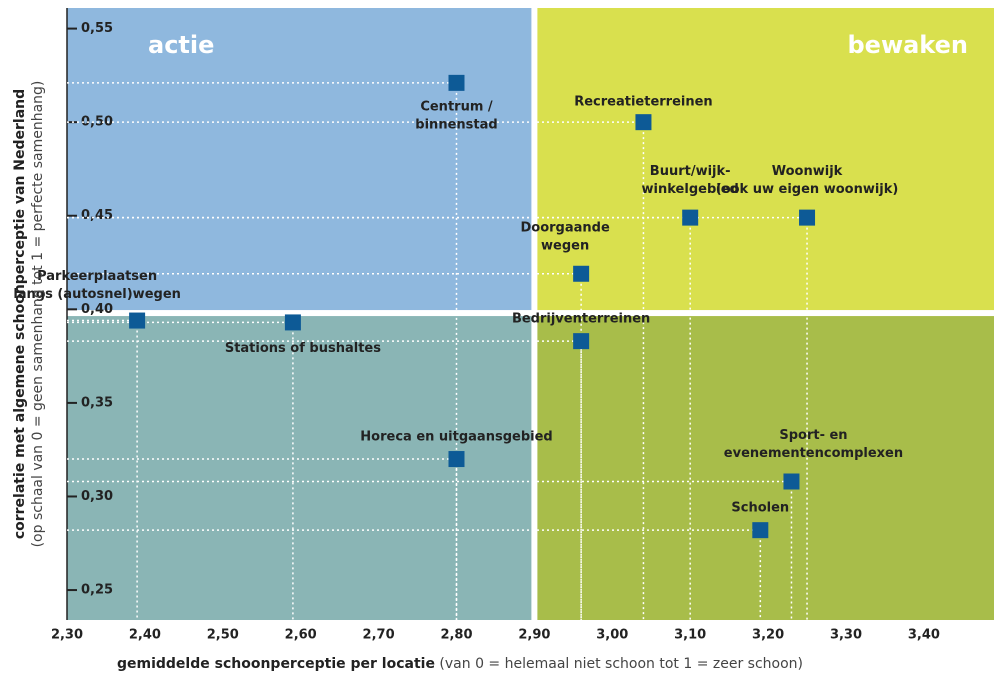 The width and height of the screenshot is (994, 676). What do you see at coordinates (379, 635) in the screenshot?
I see `x-tick-label: 2,70` at bounding box center [379, 635].